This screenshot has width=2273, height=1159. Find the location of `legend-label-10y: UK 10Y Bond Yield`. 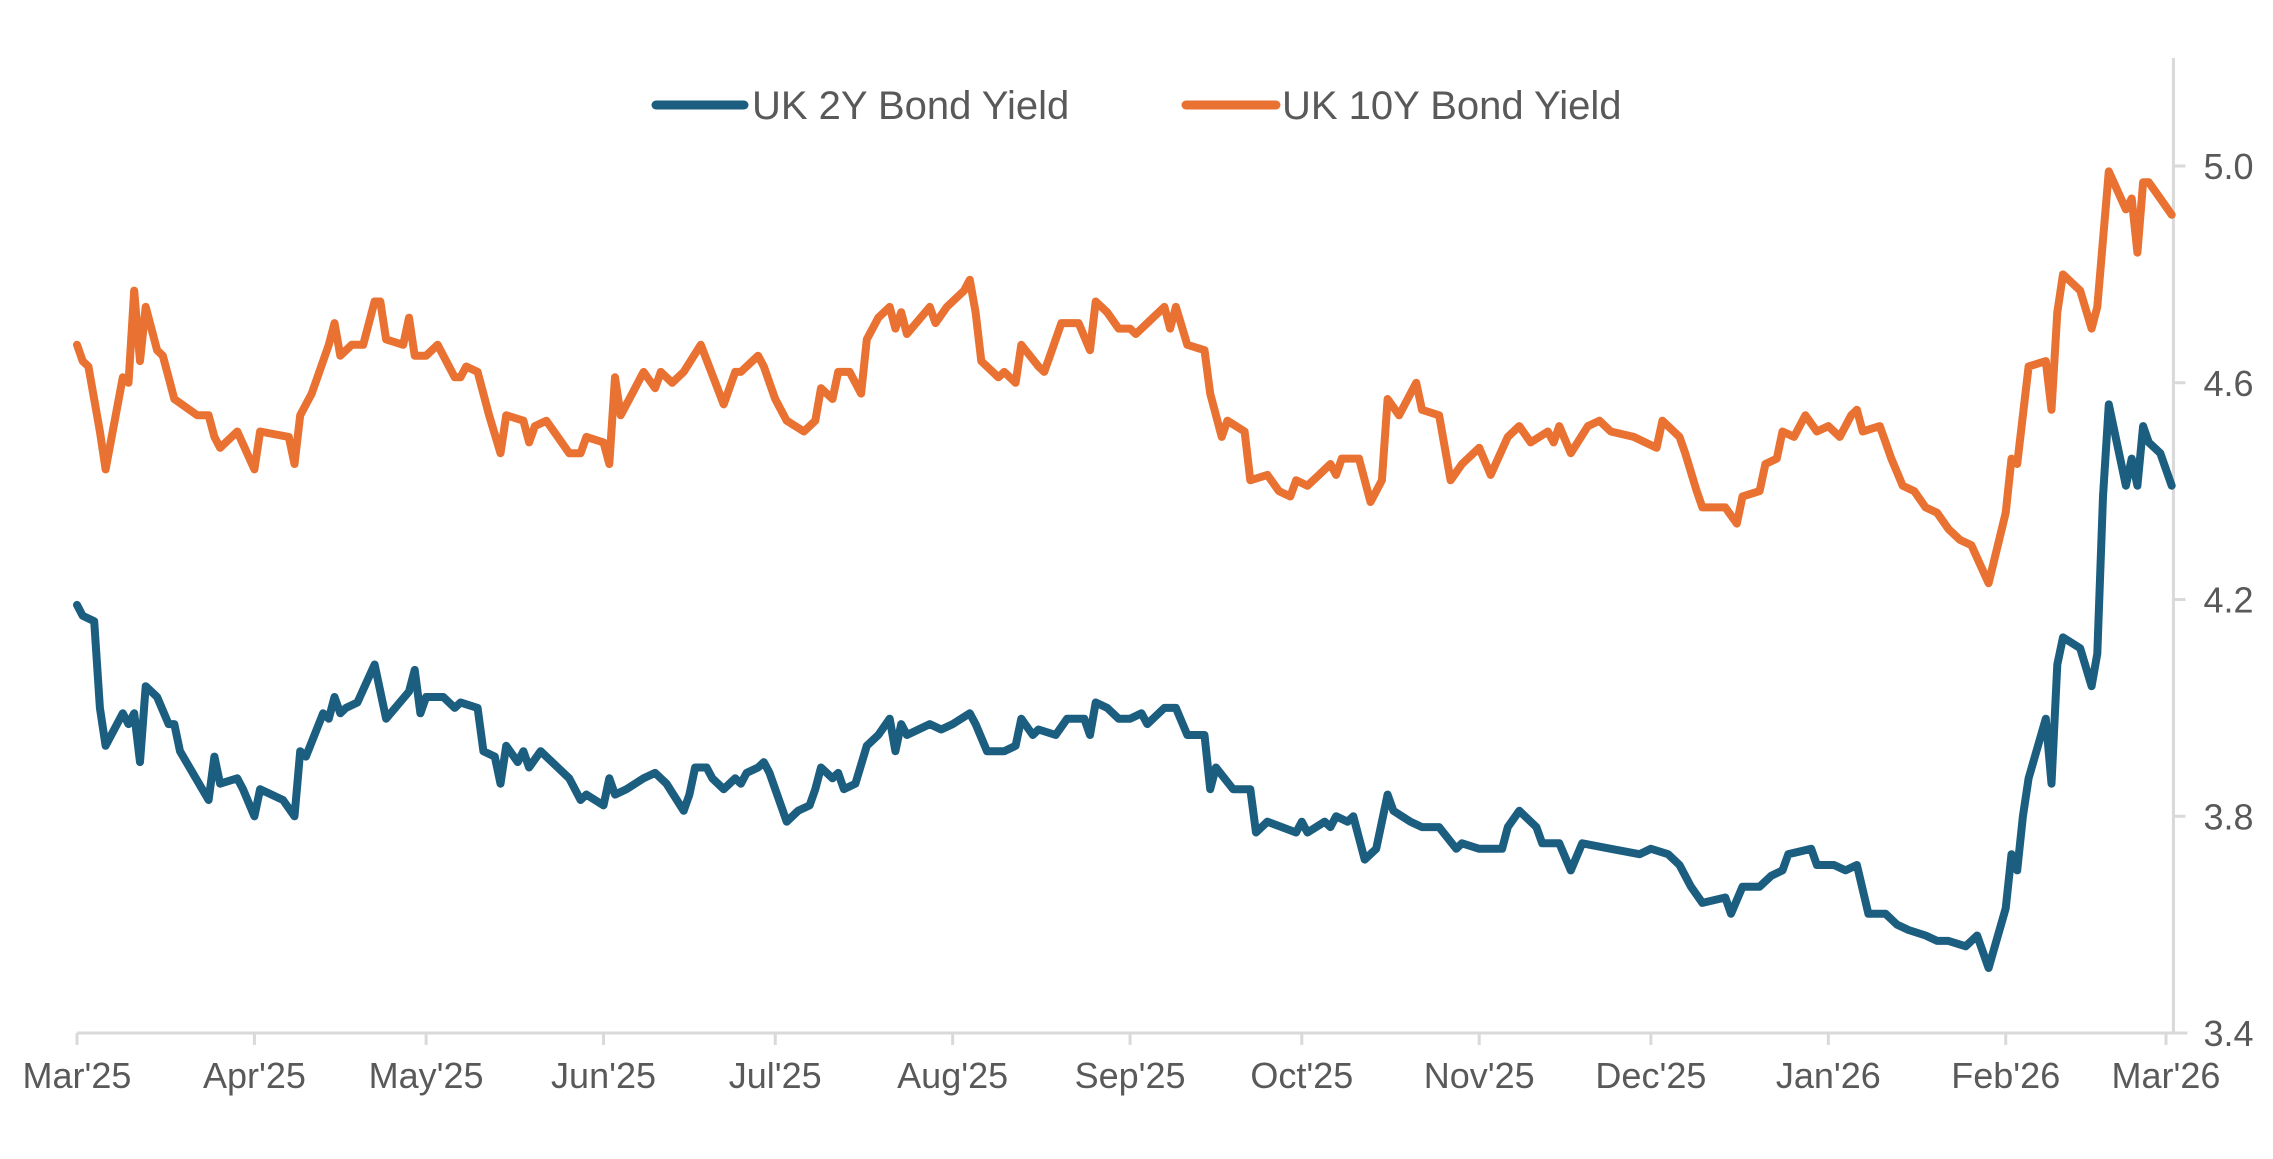

legend-label-10y: UK 10Y Bond Yield is located at coordinates (1452, 106).